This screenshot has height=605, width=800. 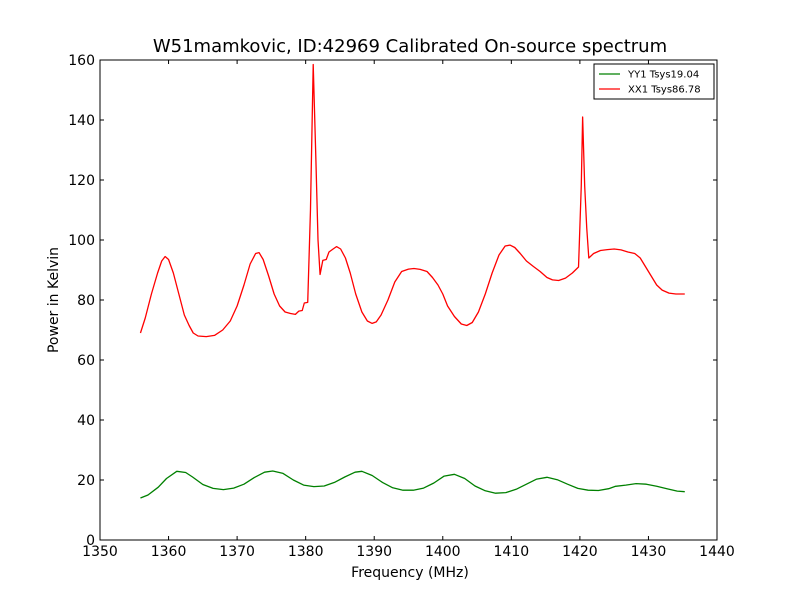 I want to click on x-axis-label: Frequency (MHz), so click(x=410, y=573).